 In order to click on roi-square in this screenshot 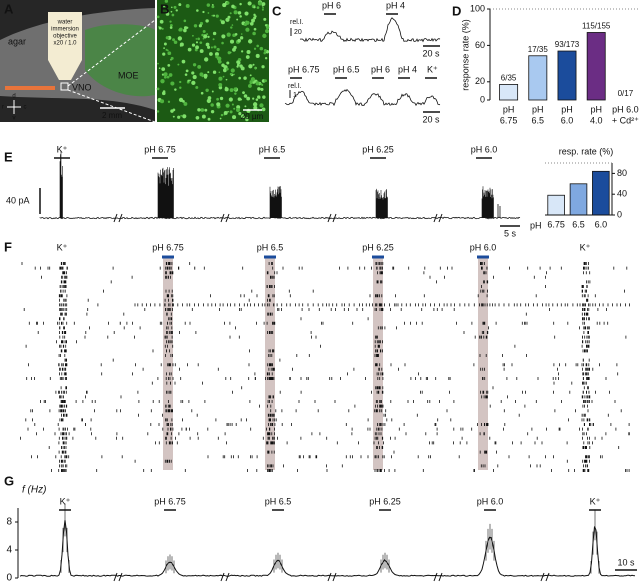, I will do `click(64, 86)`.